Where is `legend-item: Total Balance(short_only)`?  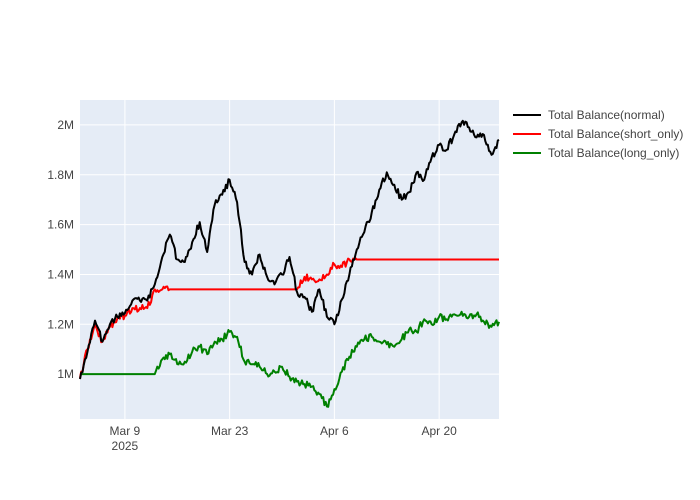
legend-item: Total Balance(short_only) is located at coordinates (598, 134).